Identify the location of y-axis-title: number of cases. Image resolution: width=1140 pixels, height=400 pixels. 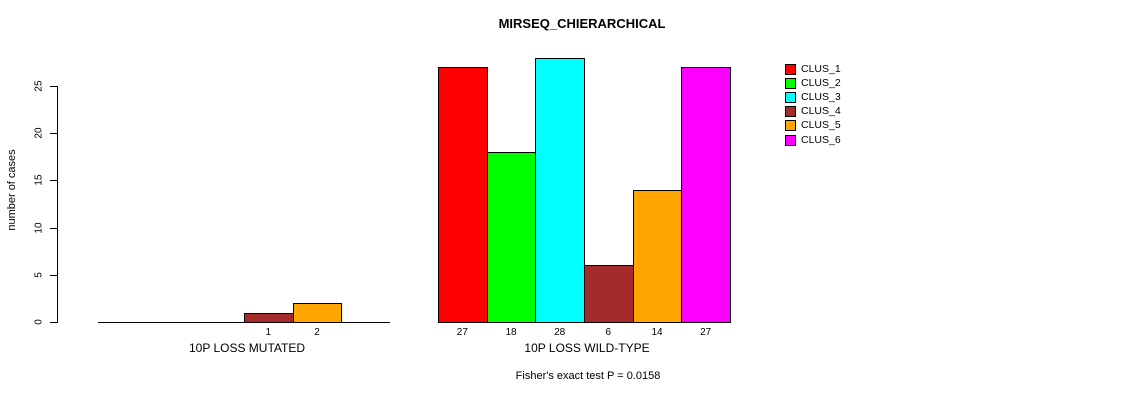
(12, 190).